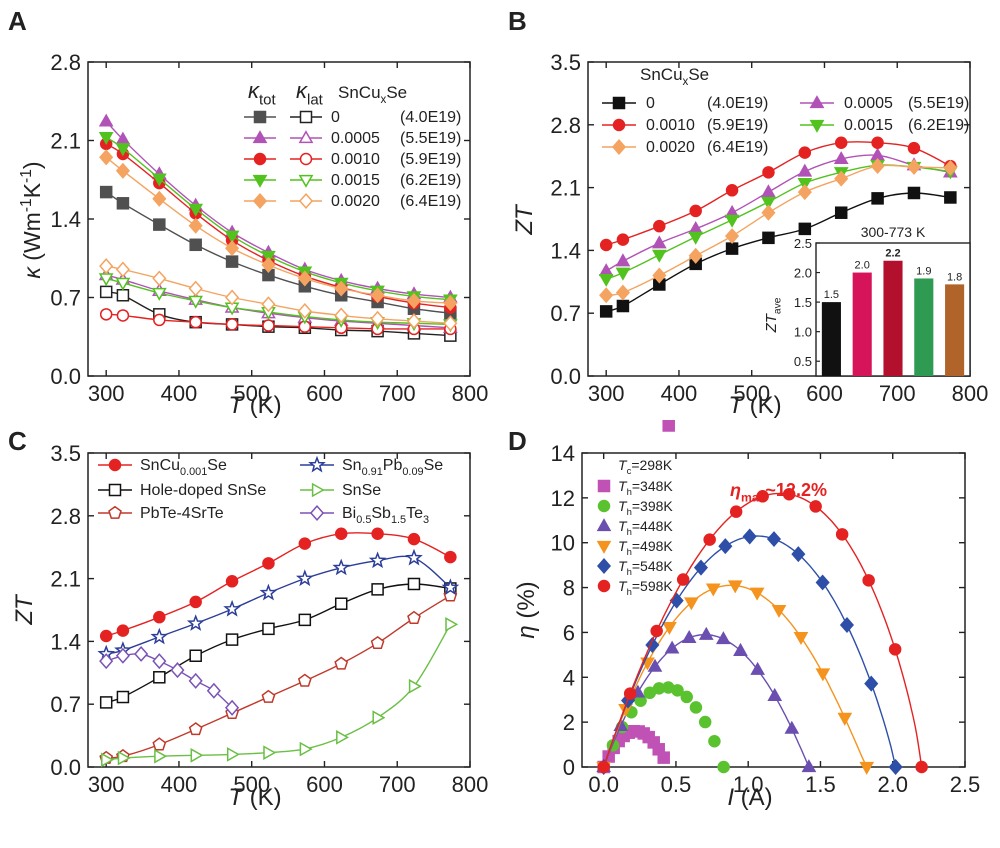 The width and height of the screenshot is (1000, 848). I want to click on label-part: =448K, so click(653, 526).